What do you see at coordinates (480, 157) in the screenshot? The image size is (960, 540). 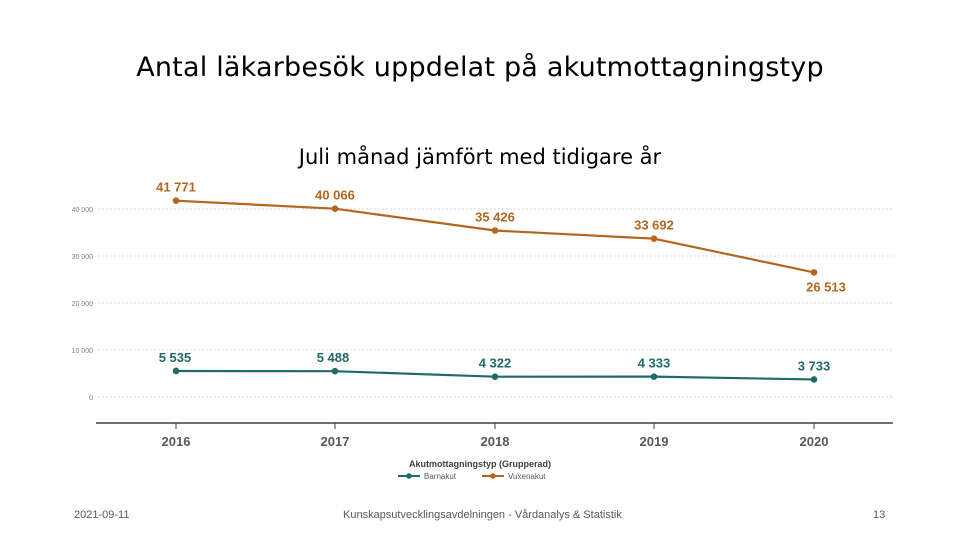 I see `slide-subtitle: Juli månad jämfört med tidigare år` at bounding box center [480, 157].